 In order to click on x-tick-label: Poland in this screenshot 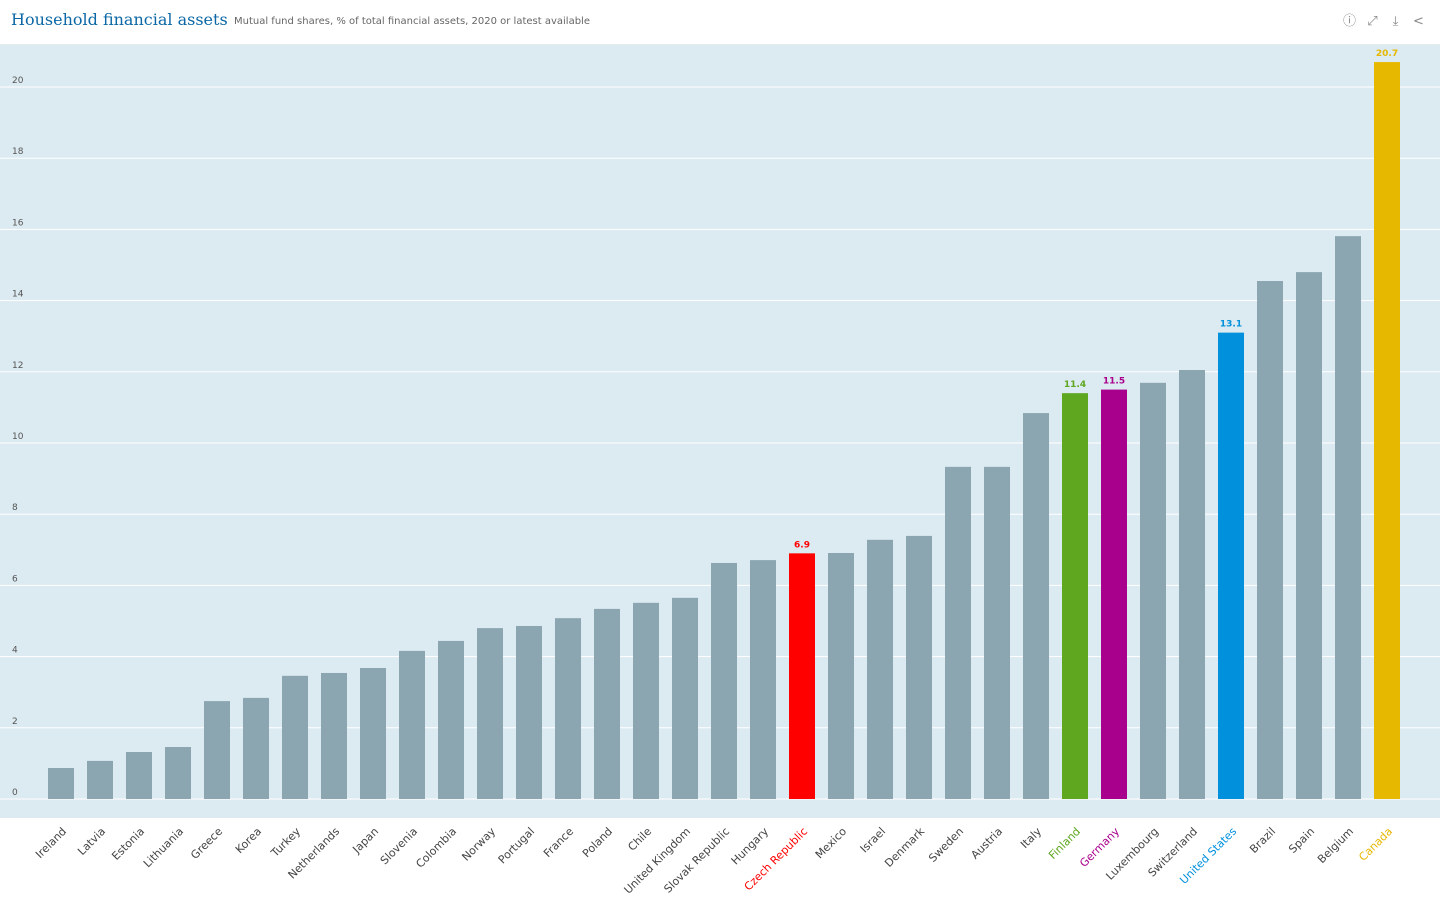, I will do `click(597, 842)`.